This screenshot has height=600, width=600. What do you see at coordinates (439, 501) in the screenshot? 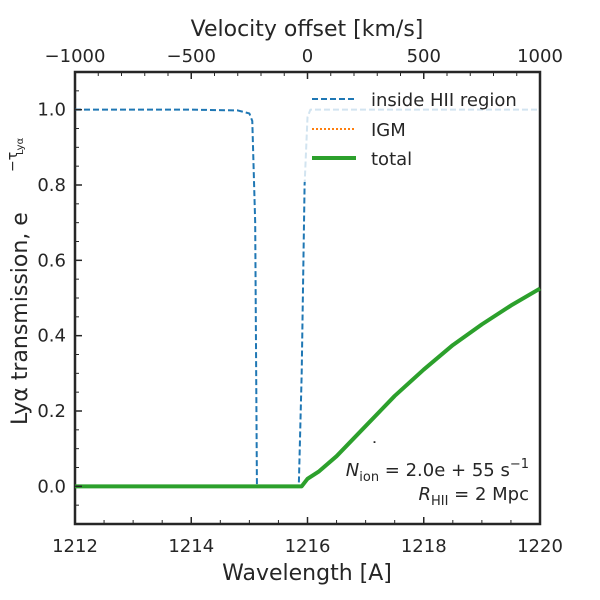
I see `annotation-radius-sub: HII` at bounding box center [439, 501].